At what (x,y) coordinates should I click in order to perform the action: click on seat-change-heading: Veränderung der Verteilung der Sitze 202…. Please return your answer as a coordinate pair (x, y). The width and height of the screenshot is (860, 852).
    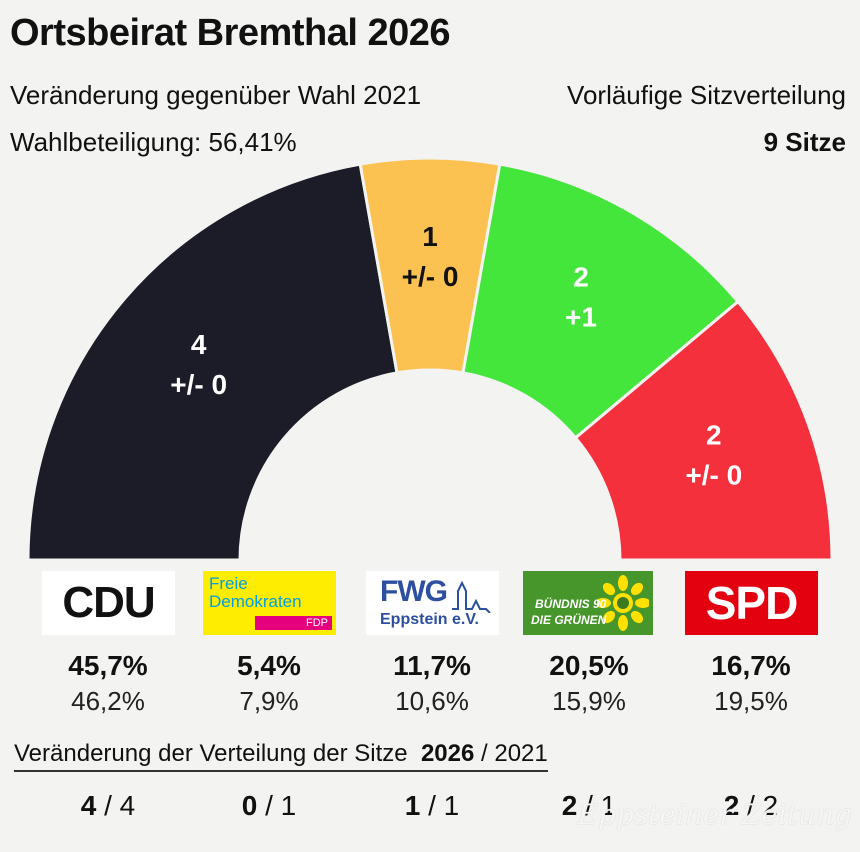
    Looking at the image, I should click on (281, 756).